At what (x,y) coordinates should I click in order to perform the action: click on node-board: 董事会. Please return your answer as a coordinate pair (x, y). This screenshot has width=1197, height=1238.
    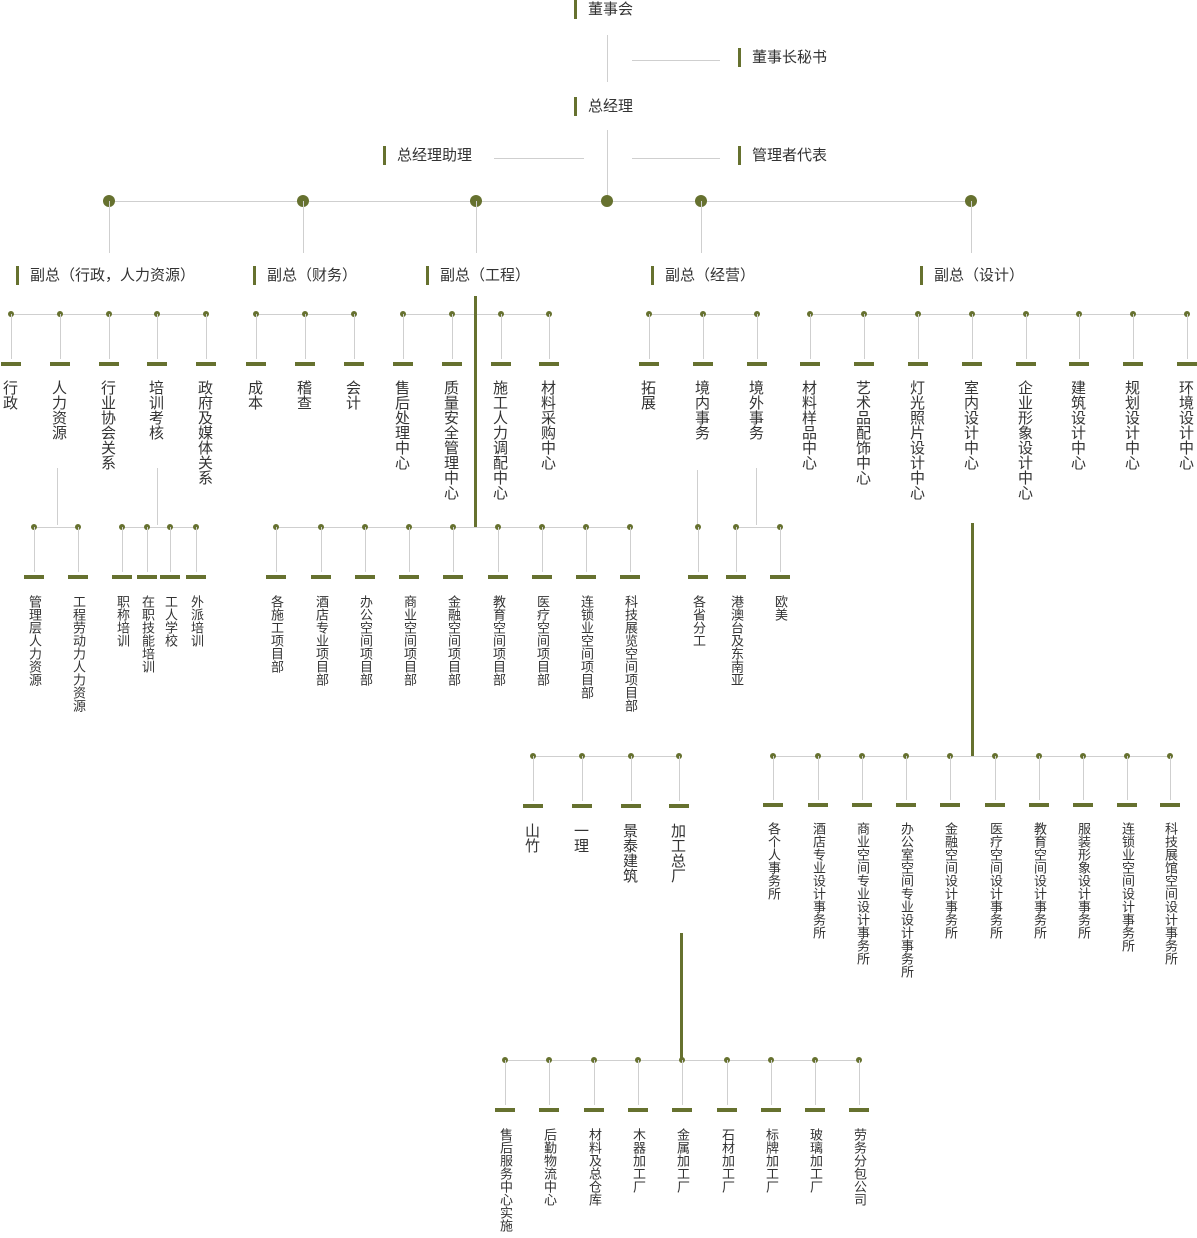
    Looking at the image, I should click on (603, 9).